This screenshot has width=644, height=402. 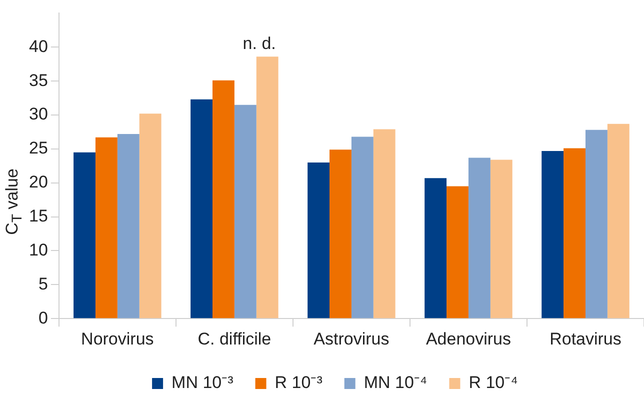 I want to click on y-tick-label: 40, so click(x=38, y=46).